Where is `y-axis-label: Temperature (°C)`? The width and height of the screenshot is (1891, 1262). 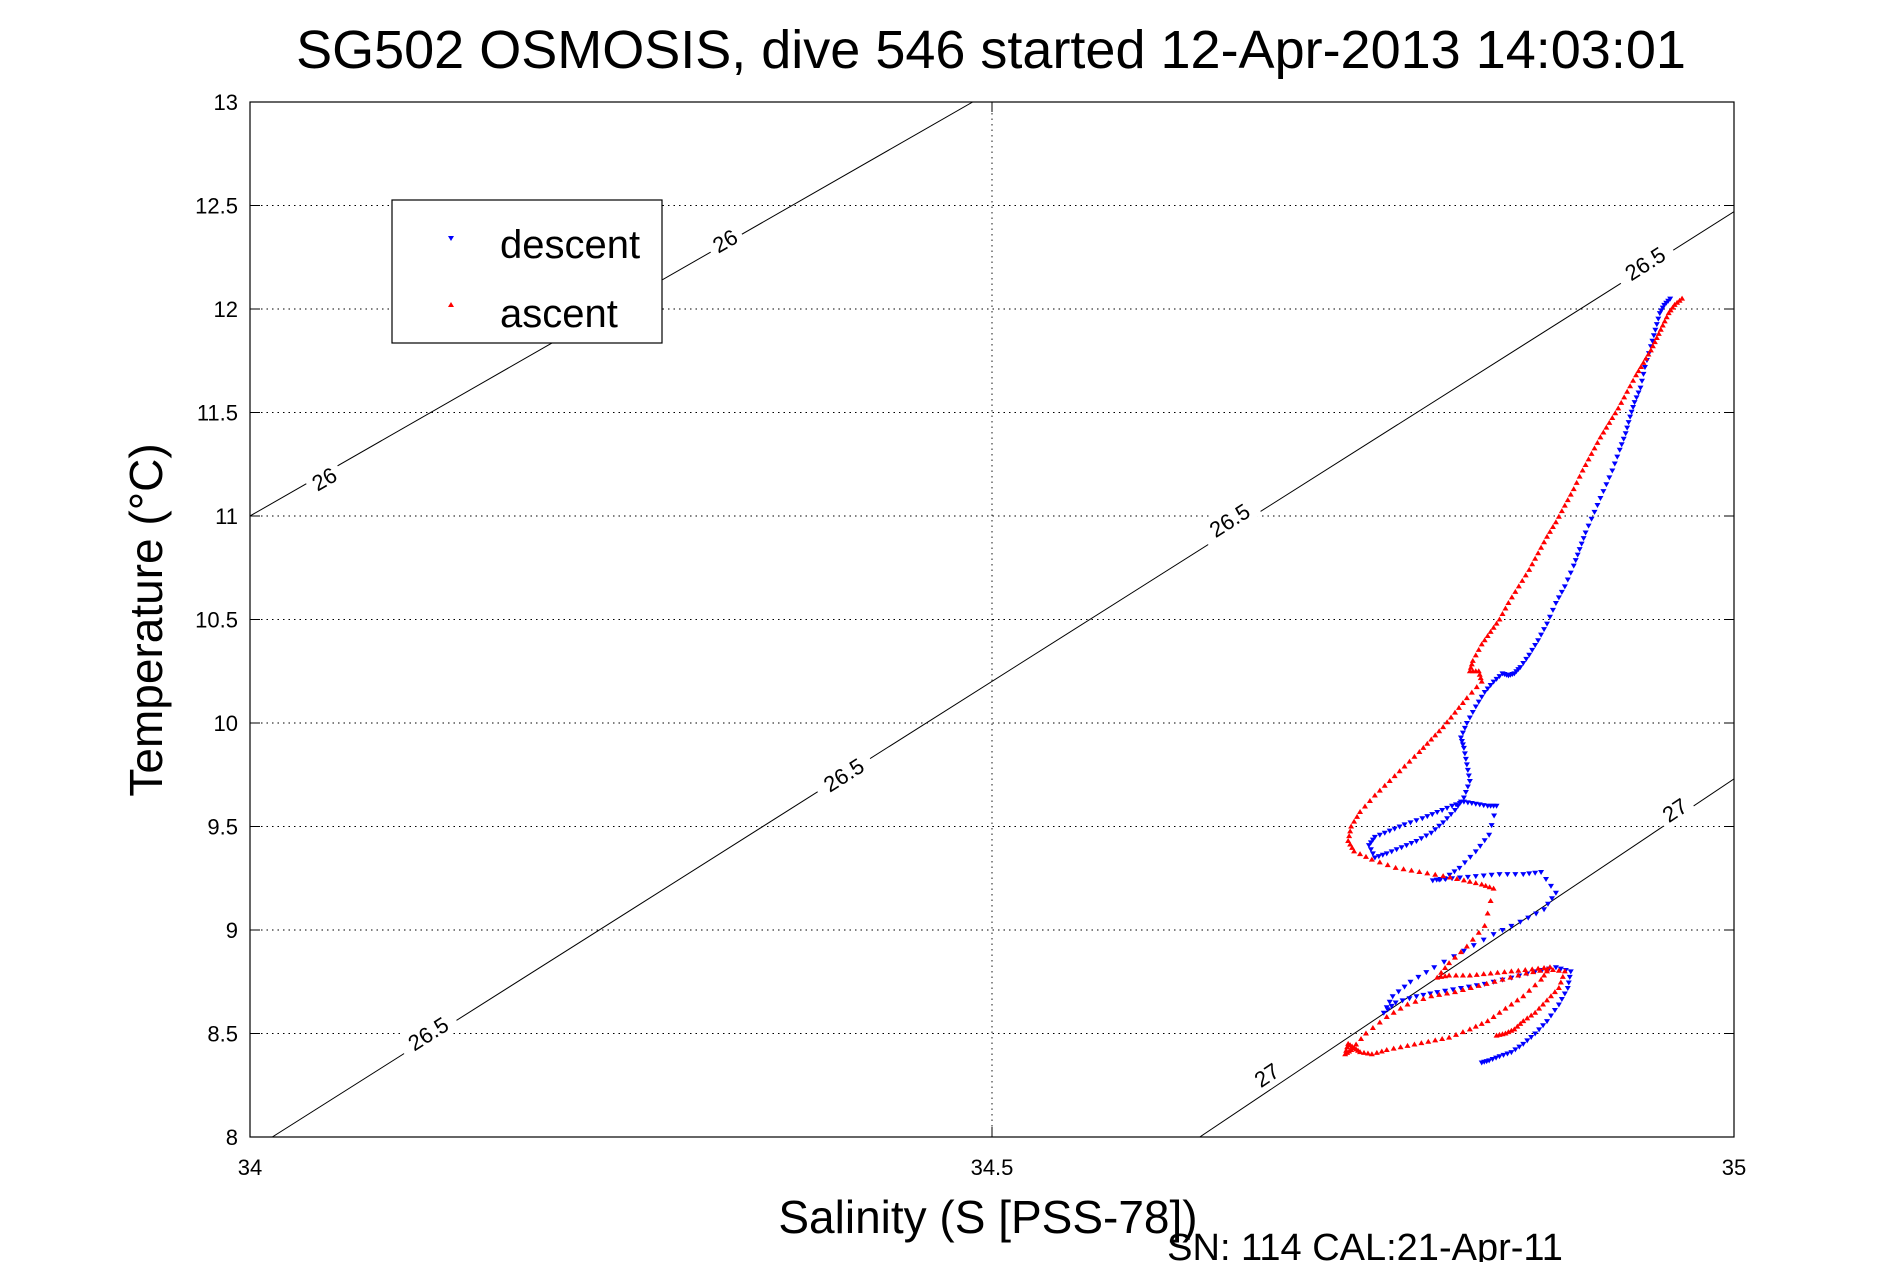
y-axis-label: Temperature (°C) is located at coordinates (146, 619).